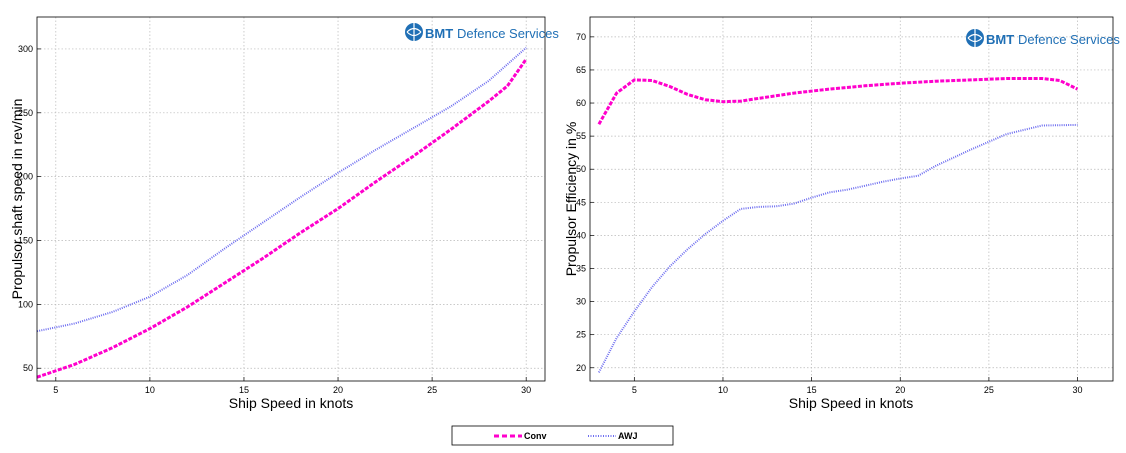 The height and width of the screenshot is (453, 1126). I want to click on y-tick-label: 60, so click(581, 103).